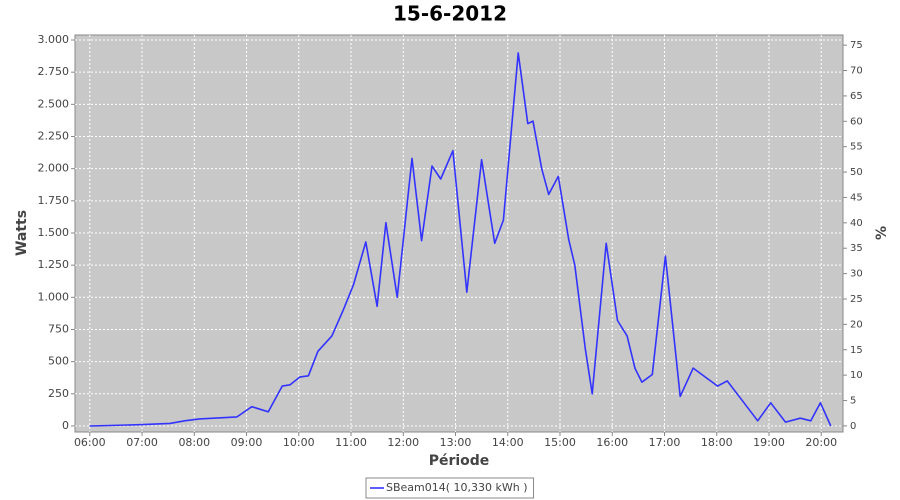 This screenshot has height=500, width=900. I want to click on y2-tick-label: 55, so click(856, 147).